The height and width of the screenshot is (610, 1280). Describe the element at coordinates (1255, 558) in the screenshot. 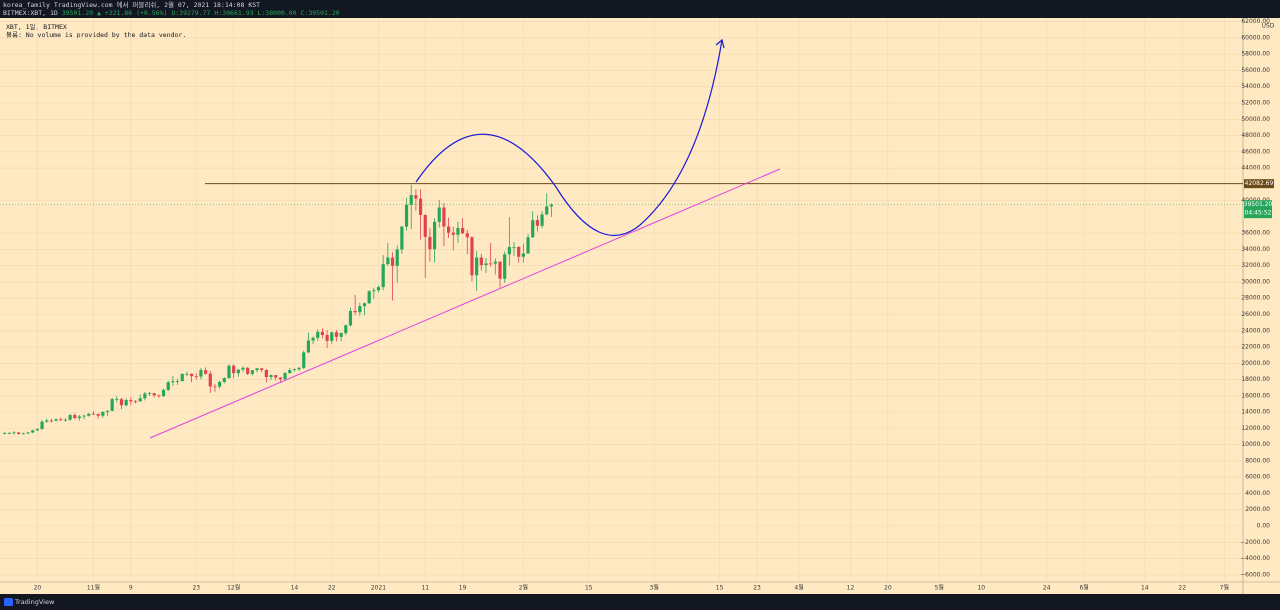

I see `y-tick-label: −4000.00` at that location.